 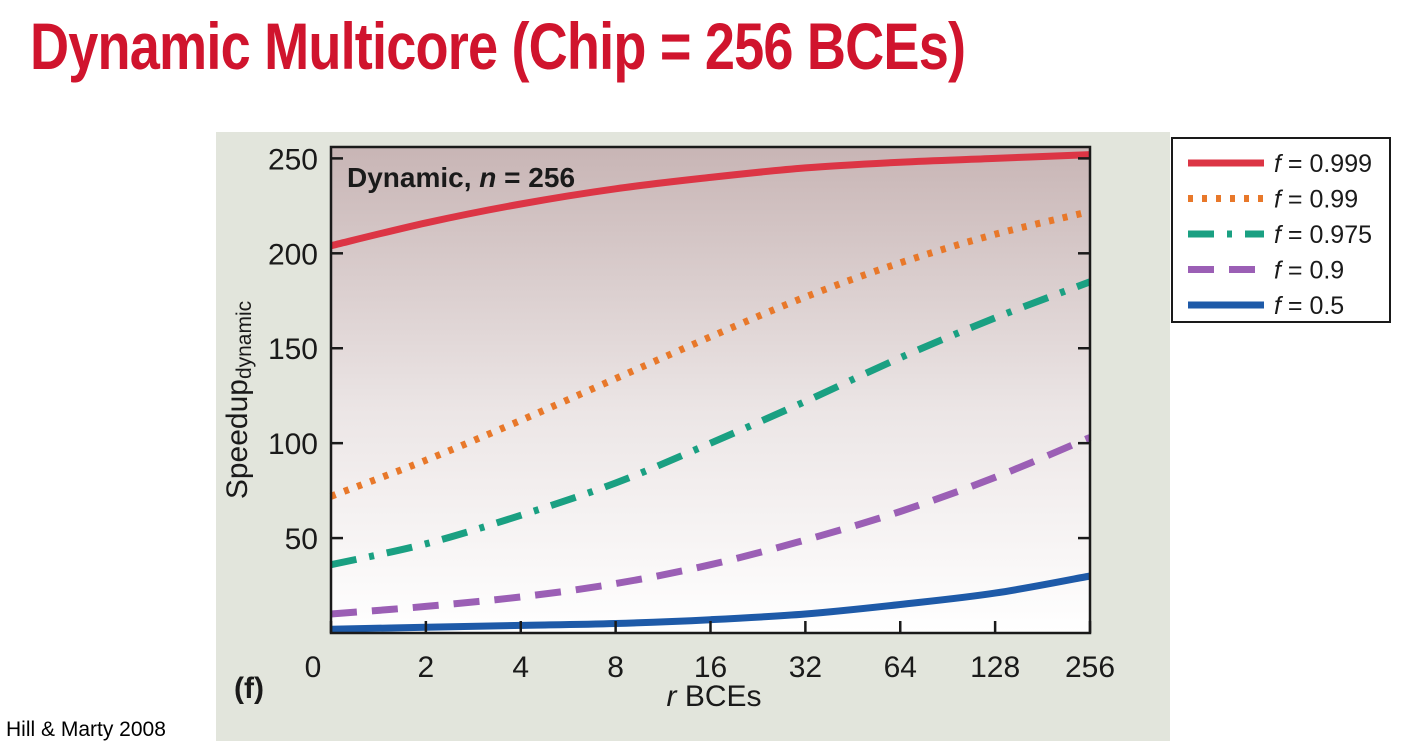 I want to click on y-axis-label: Speedupdynamic, so click(x=238, y=400).